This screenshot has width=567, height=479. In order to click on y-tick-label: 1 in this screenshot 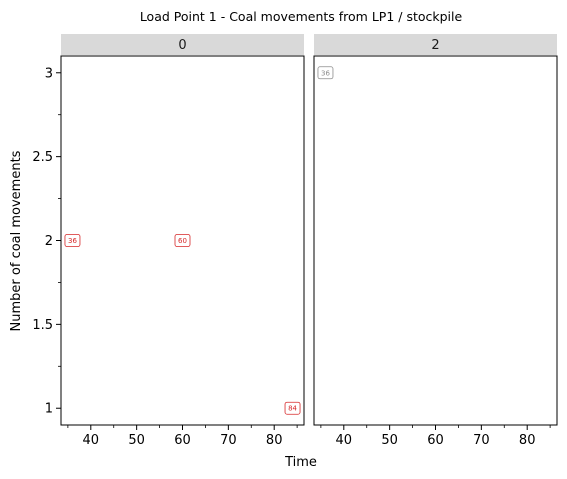, I will do `click(49, 409)`.